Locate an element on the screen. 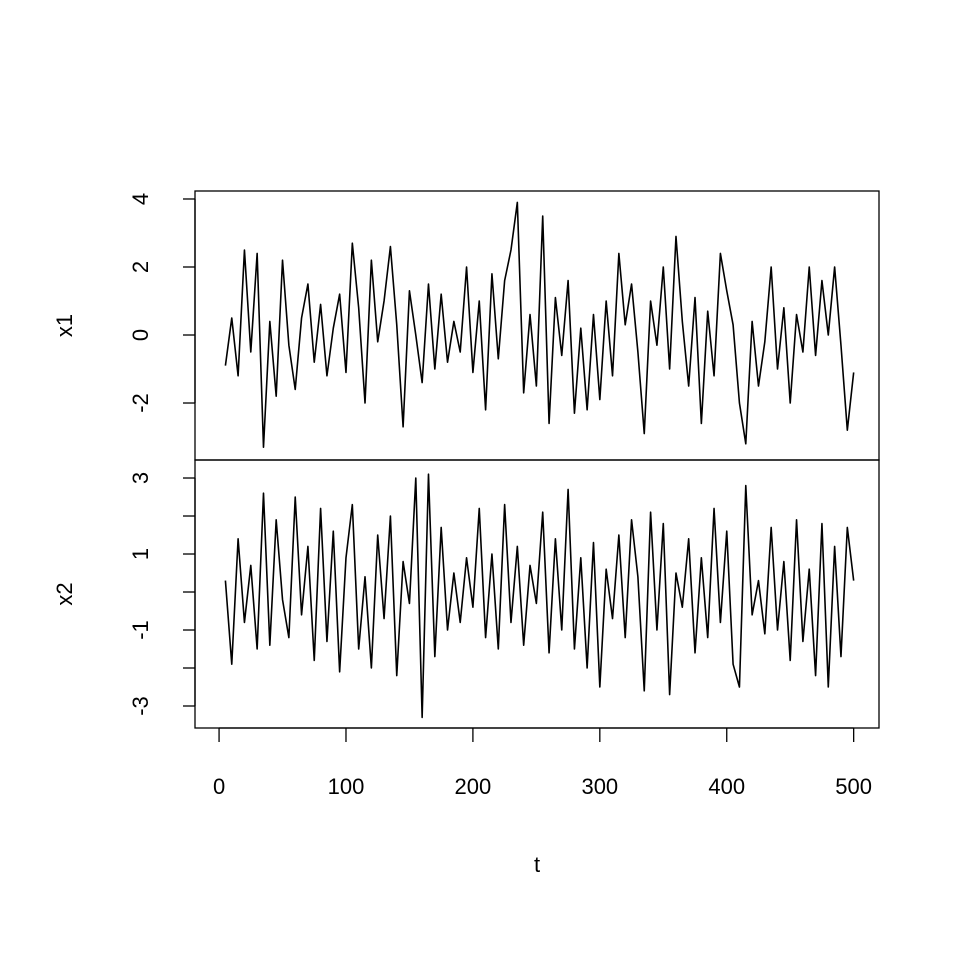 Image resolution: width=960 pixels, height=960 pixels. y-tick-label: 2 is located at coordinates (140, 267).